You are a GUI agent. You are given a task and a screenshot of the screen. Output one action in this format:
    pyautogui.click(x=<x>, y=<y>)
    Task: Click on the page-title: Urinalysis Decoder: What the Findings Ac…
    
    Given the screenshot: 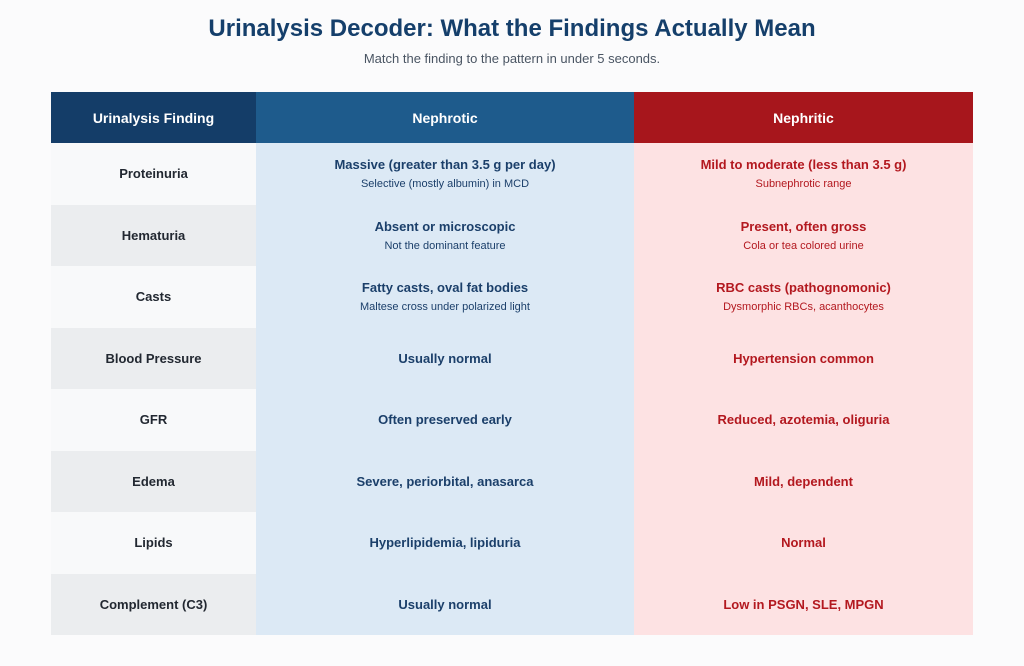 What is the action you would take?
    pyautogui.click(x=512, y=28)
    